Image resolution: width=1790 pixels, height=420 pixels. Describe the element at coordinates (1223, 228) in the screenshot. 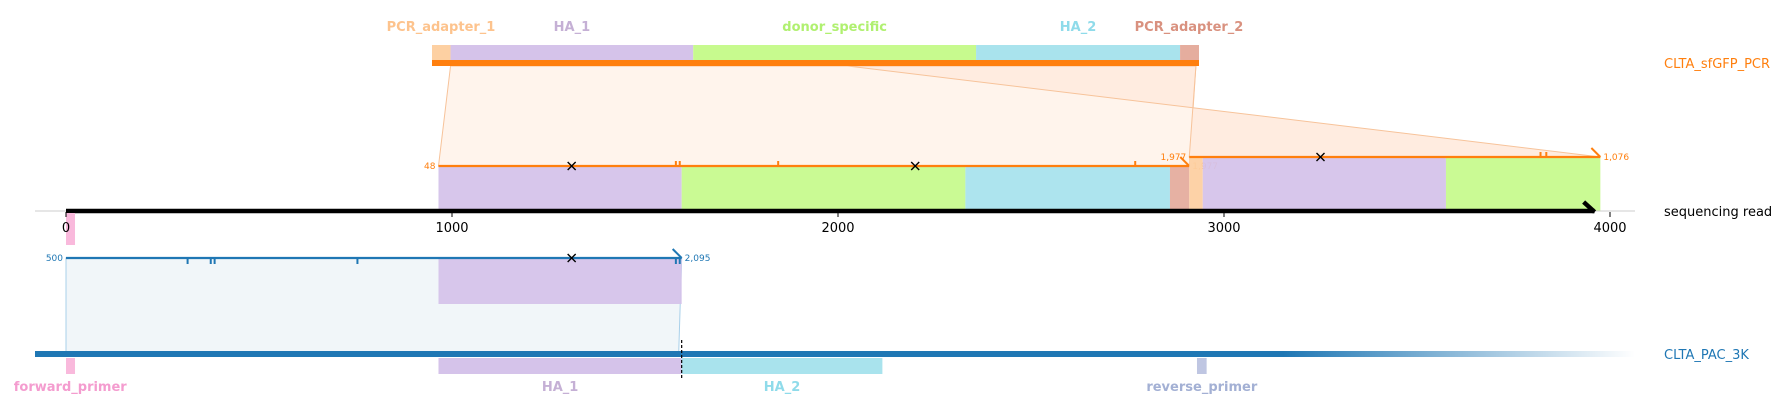

I see `axis-tick-label: 3000` at that location.